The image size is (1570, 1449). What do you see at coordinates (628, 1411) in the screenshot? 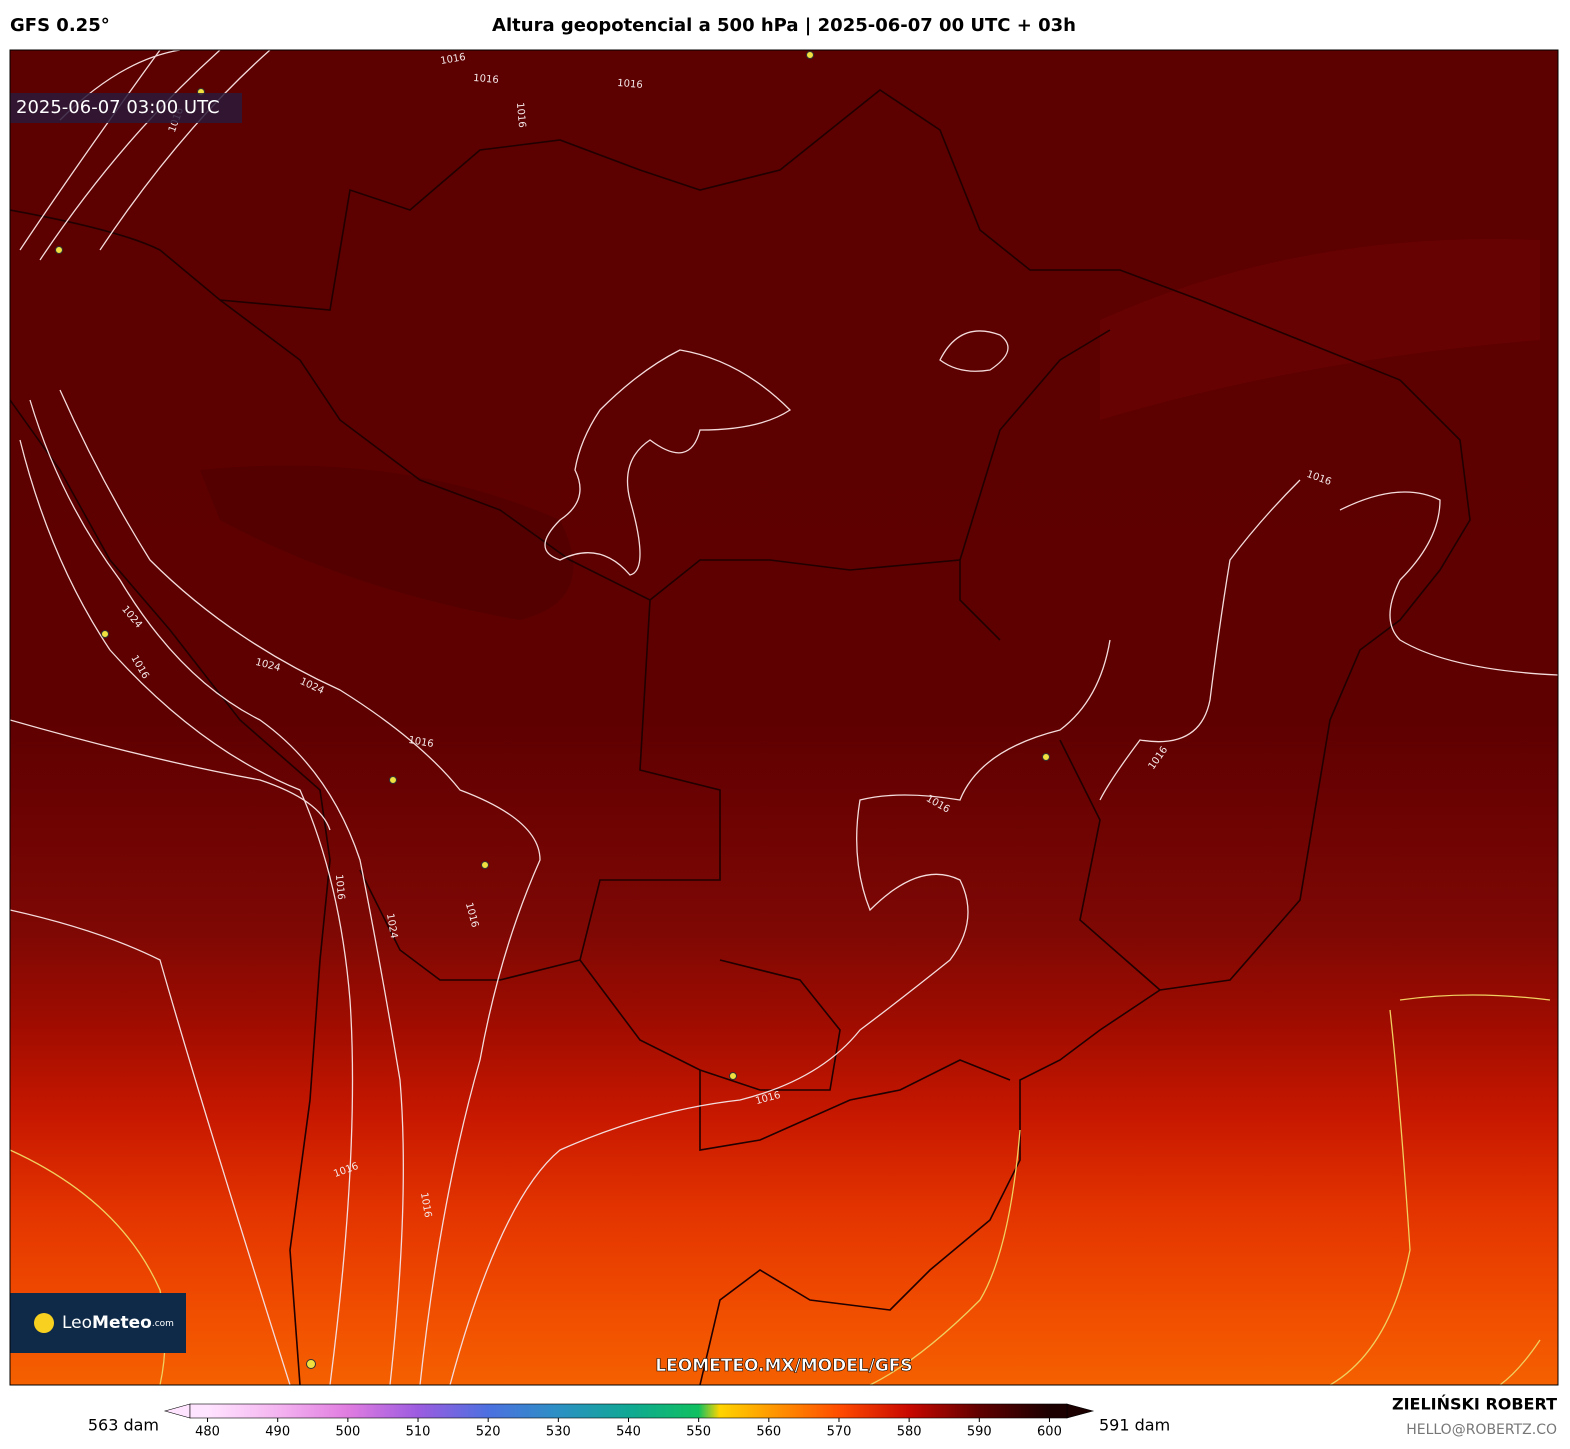
I see `colorbar-gradient` at bounding box center [628, 1411].